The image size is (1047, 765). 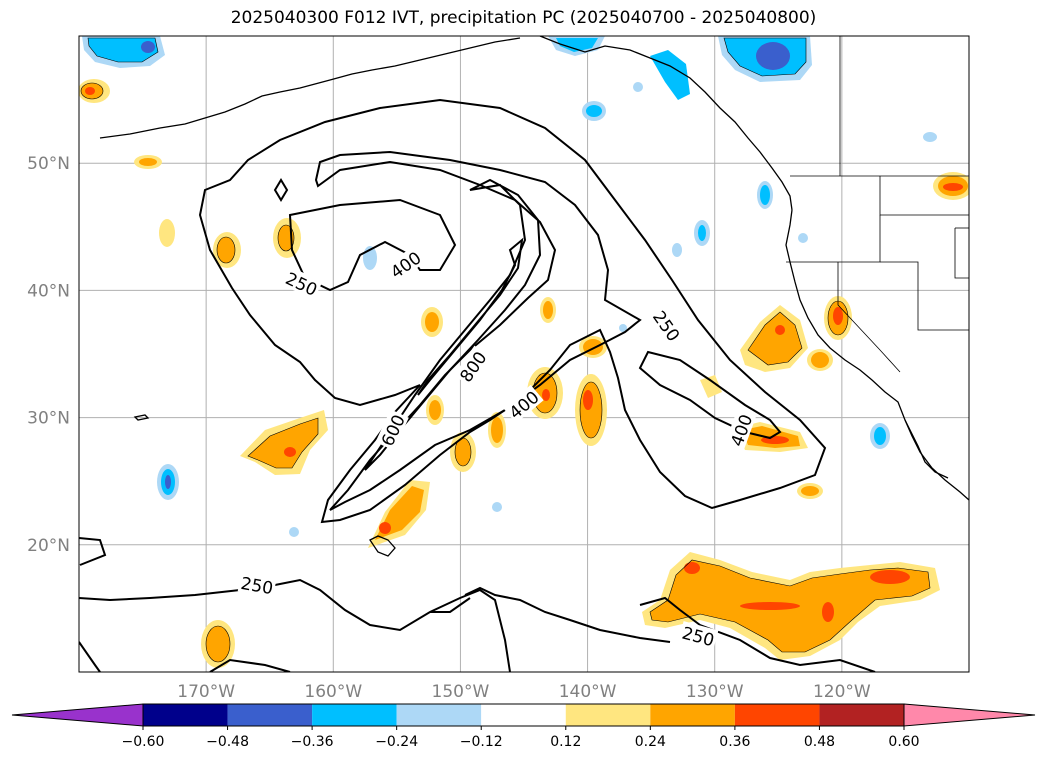 What do you see at coordinates (48, 546) in the screenshot?
I see `lat-label: 20°N` at bounding box center [48, 546].